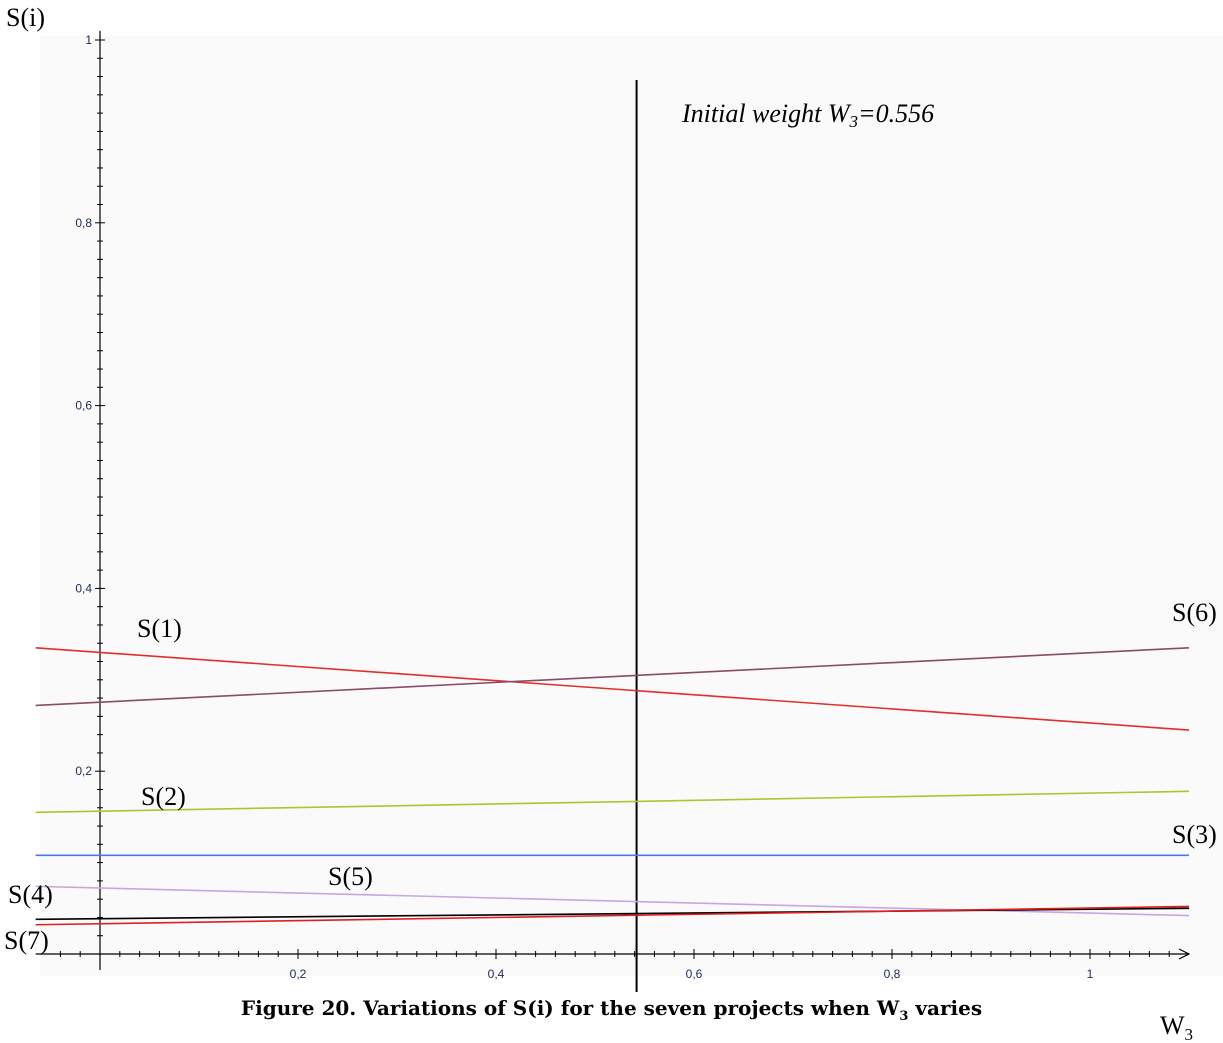 Image resolution: width=1223 pixels, height=1043 pixels. What do you see at coordinates (83, 588) in the screenshot?
I see `y-tick-label: 0,4` at bounding box center [83, 588].